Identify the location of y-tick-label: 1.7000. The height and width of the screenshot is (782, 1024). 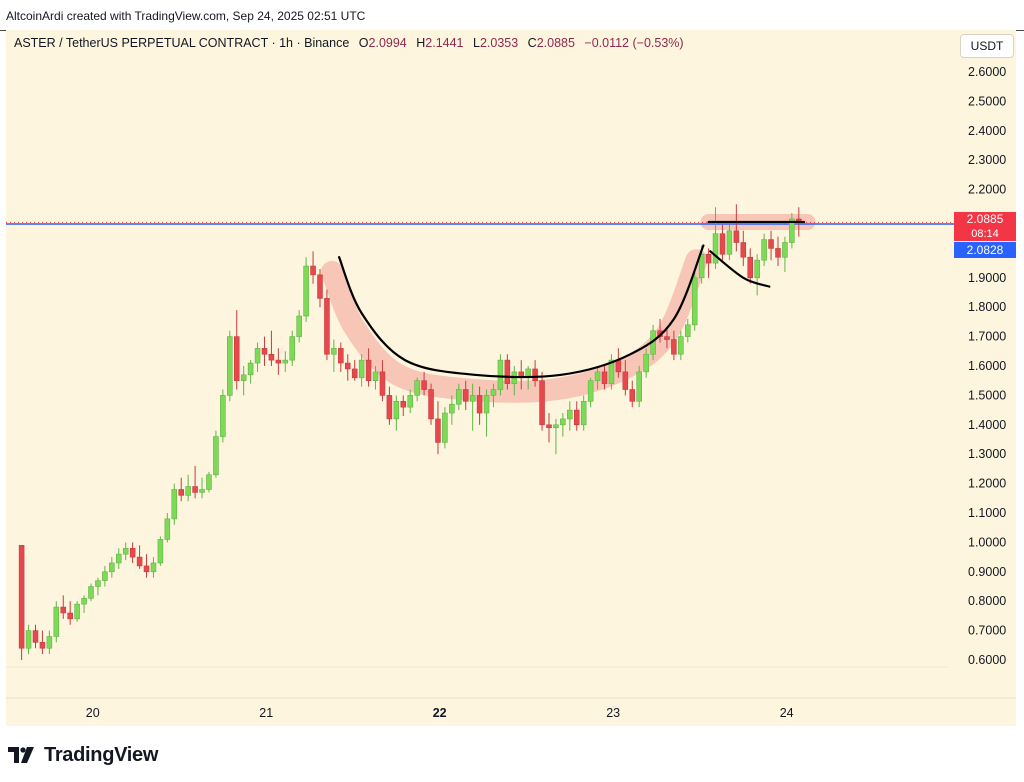
(987, 337).